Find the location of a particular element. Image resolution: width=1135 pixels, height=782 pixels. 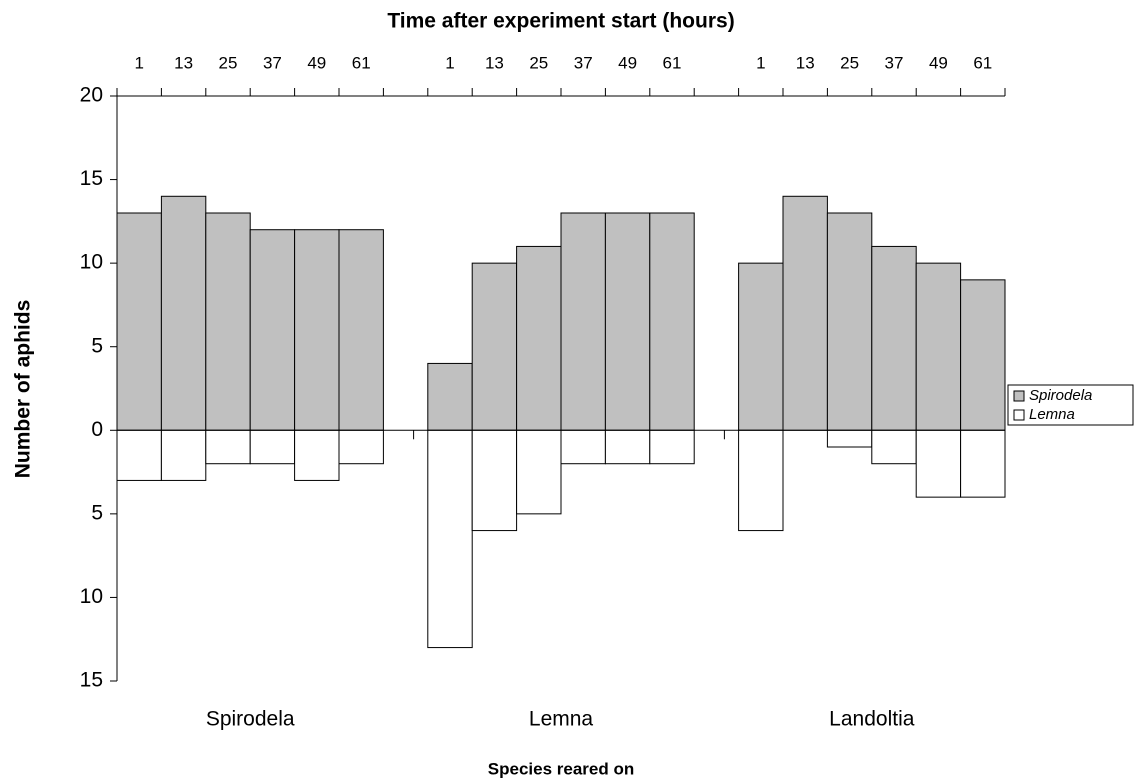

y-tick-label: 20 is located at coordinates (91, 95).